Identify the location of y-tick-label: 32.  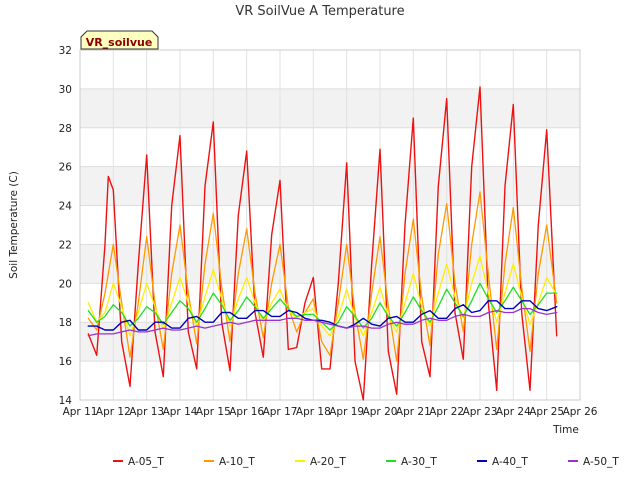
(65, 51).